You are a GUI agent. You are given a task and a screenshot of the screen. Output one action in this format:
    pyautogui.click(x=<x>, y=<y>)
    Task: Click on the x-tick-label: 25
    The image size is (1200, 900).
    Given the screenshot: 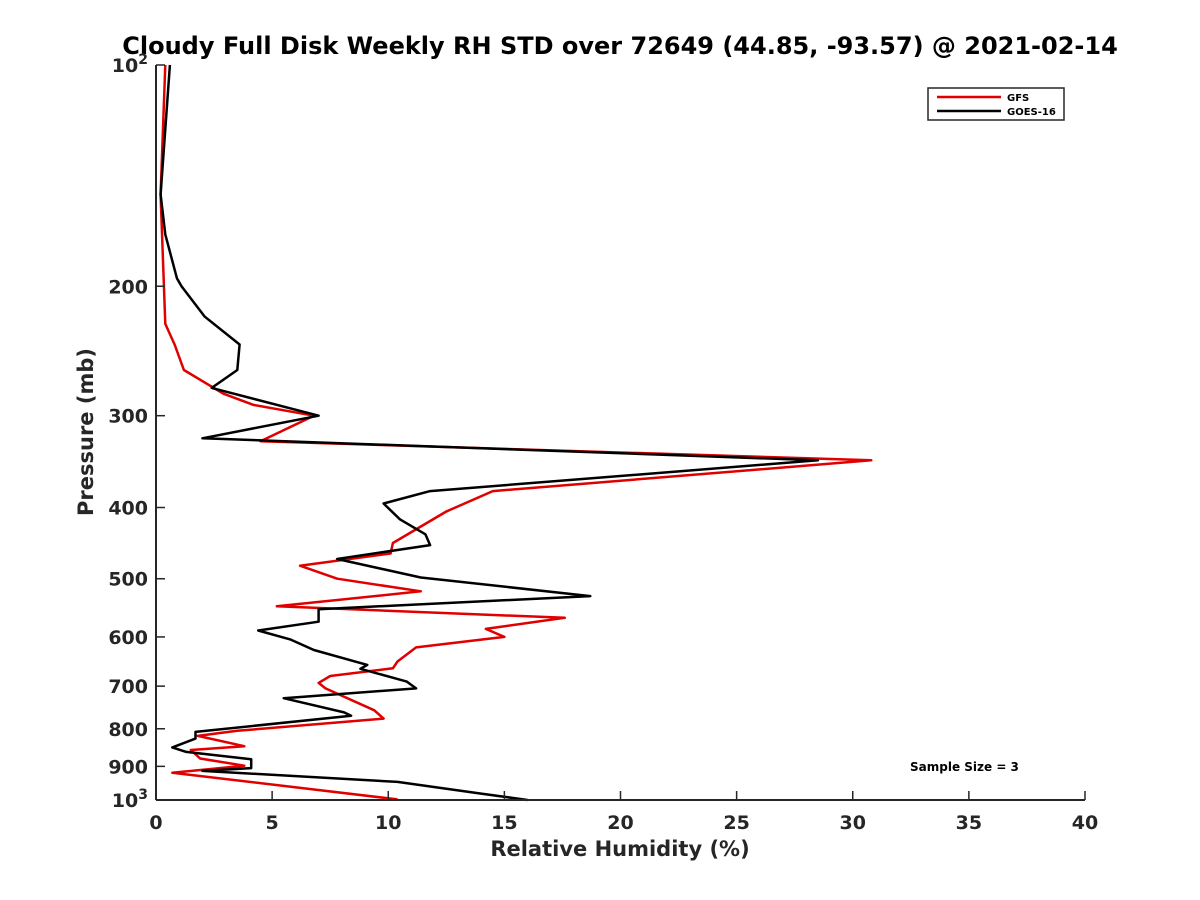 What is the action you would take?
    pyautogui.click(x=736, y=823)
    